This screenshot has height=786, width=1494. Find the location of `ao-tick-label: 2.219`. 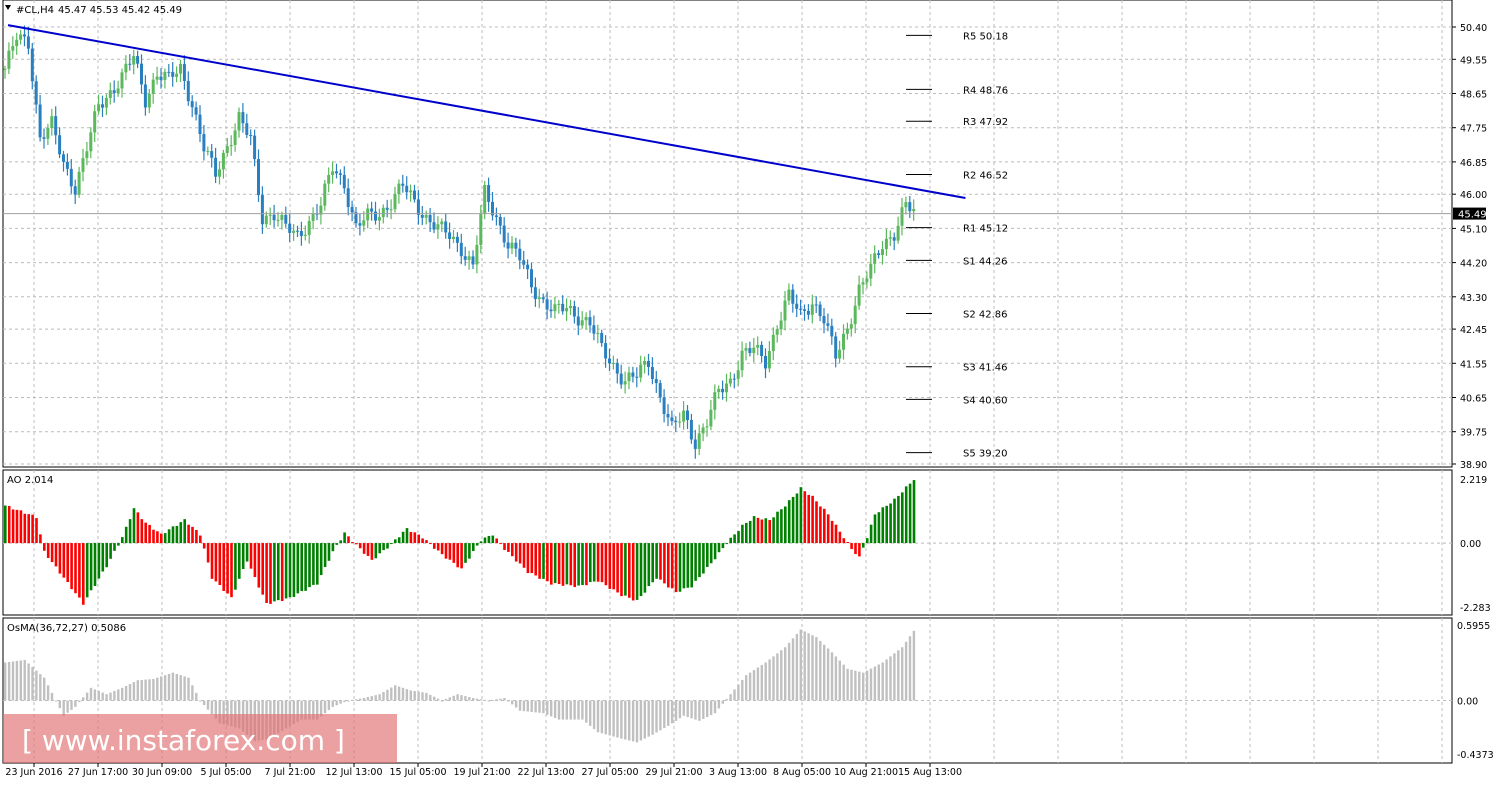

ao-tick-label: 2.219 is located at coordinates (1473, 480).